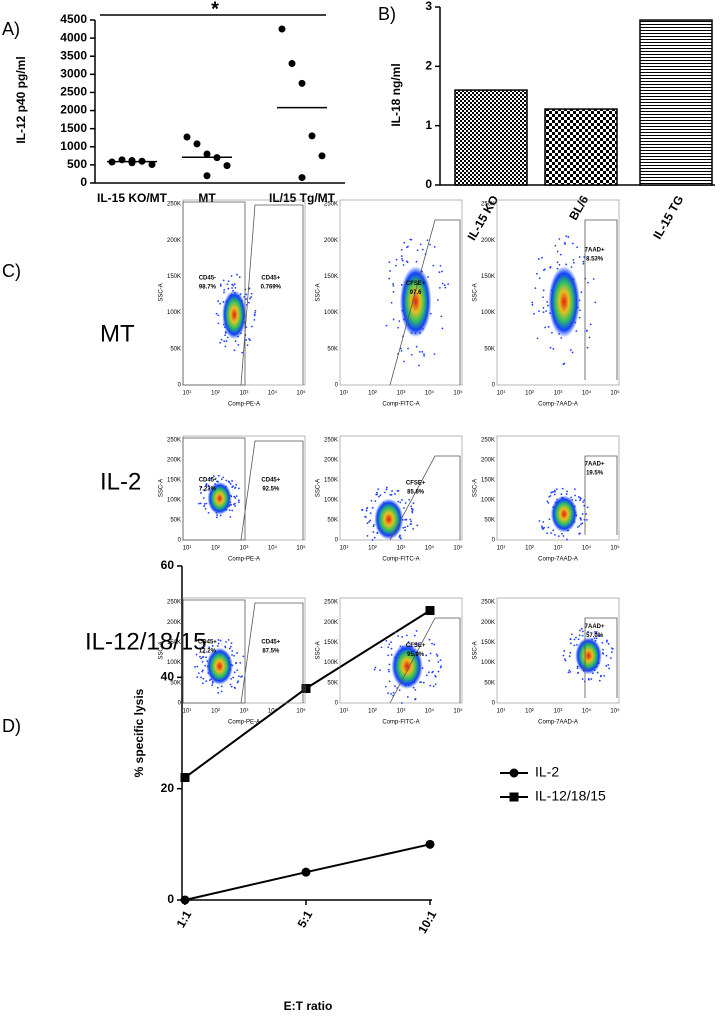 This screenshot has height=1020, width=721. What do you see at coordinates (427, 922) in the screenshot?
I see `x-tick-label: 10:1` at bounding box center [427, 922].